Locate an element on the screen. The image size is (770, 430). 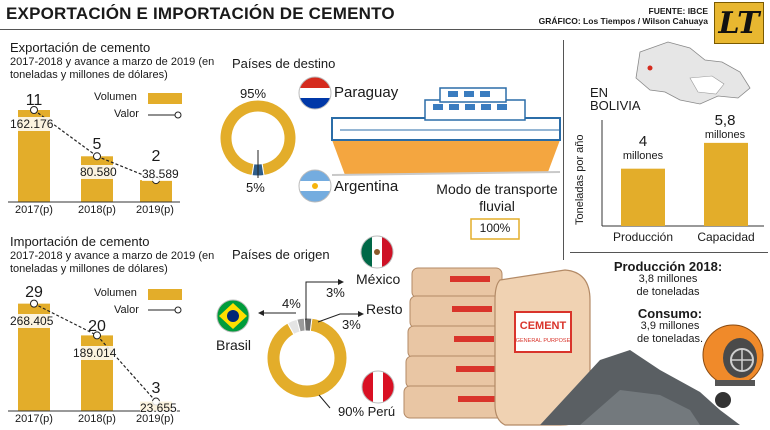
origin-peru-label: 90% Perú is located at coordinates (367, 411).